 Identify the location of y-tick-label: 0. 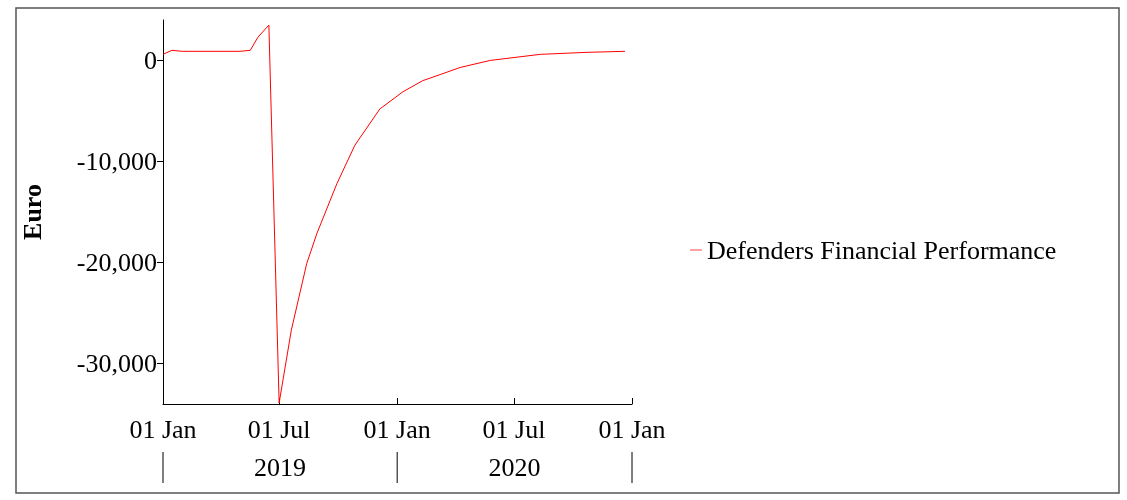
(150, 60).